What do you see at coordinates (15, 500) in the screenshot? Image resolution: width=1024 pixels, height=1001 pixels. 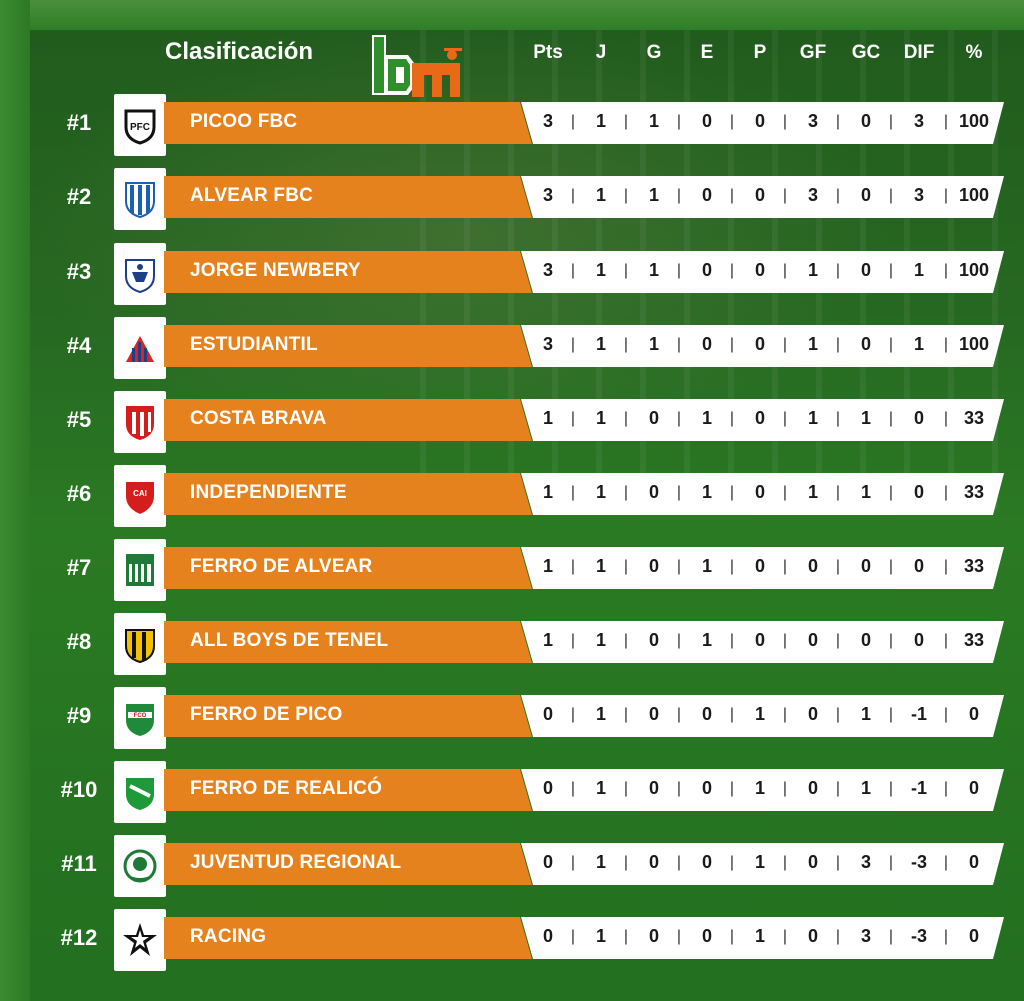 I see `frame-left-edge` at bounding box center [15, 500].